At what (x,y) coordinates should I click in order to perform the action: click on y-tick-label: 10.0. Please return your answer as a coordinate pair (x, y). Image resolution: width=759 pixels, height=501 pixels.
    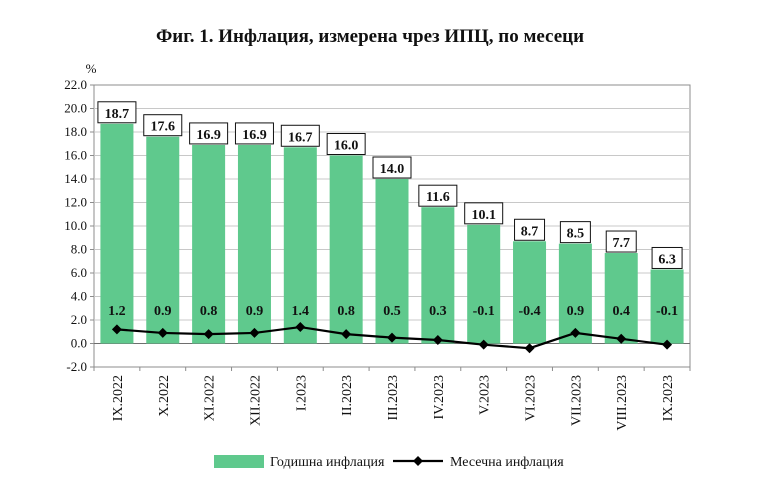
    Looking at the image, I should click on (75, 225).